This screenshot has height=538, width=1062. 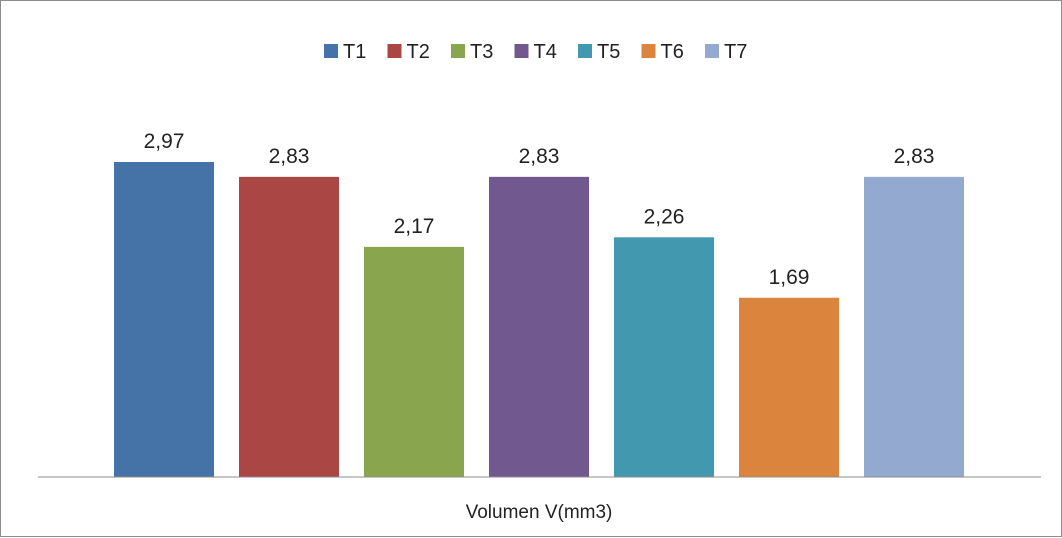 What do you see at coordinates (608, 52) in the screenshot?
I see `legend-label-t5: T5` at bounding box center [608, 52].